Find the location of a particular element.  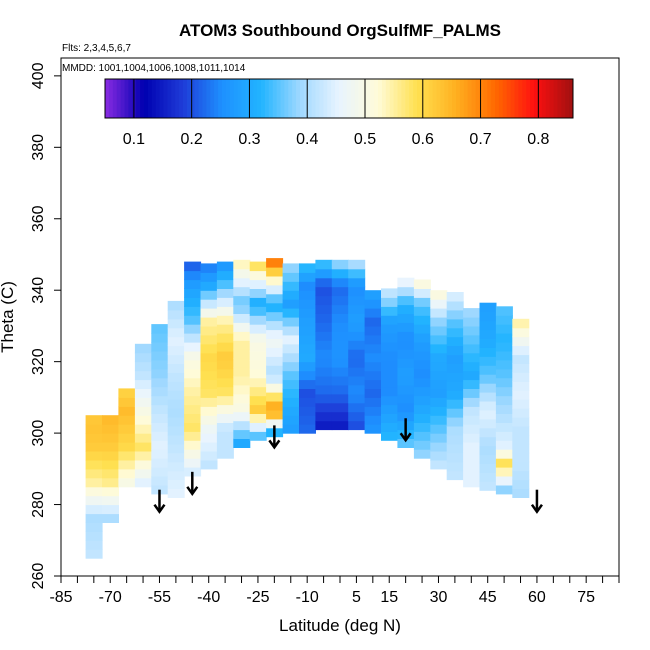

x-tick-label: 5 is located at coordinates (356, 597).